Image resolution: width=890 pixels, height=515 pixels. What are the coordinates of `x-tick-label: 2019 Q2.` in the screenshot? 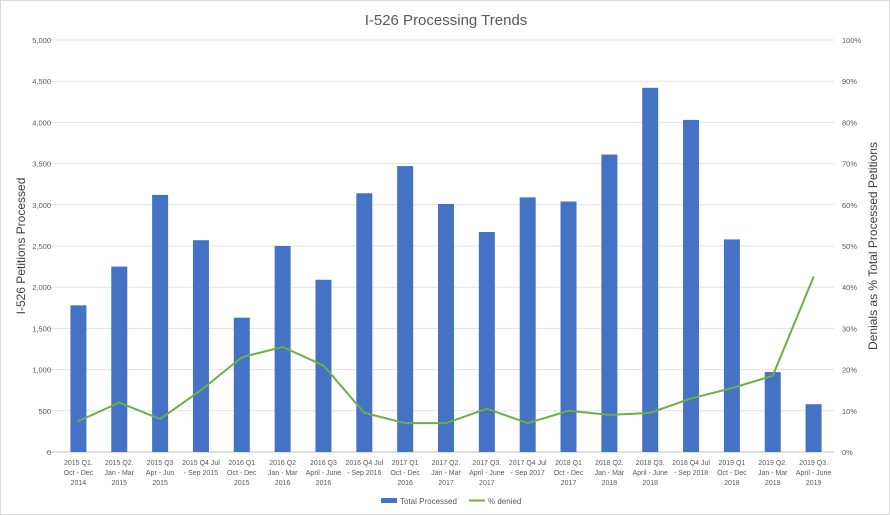 It's located at (772, 463).